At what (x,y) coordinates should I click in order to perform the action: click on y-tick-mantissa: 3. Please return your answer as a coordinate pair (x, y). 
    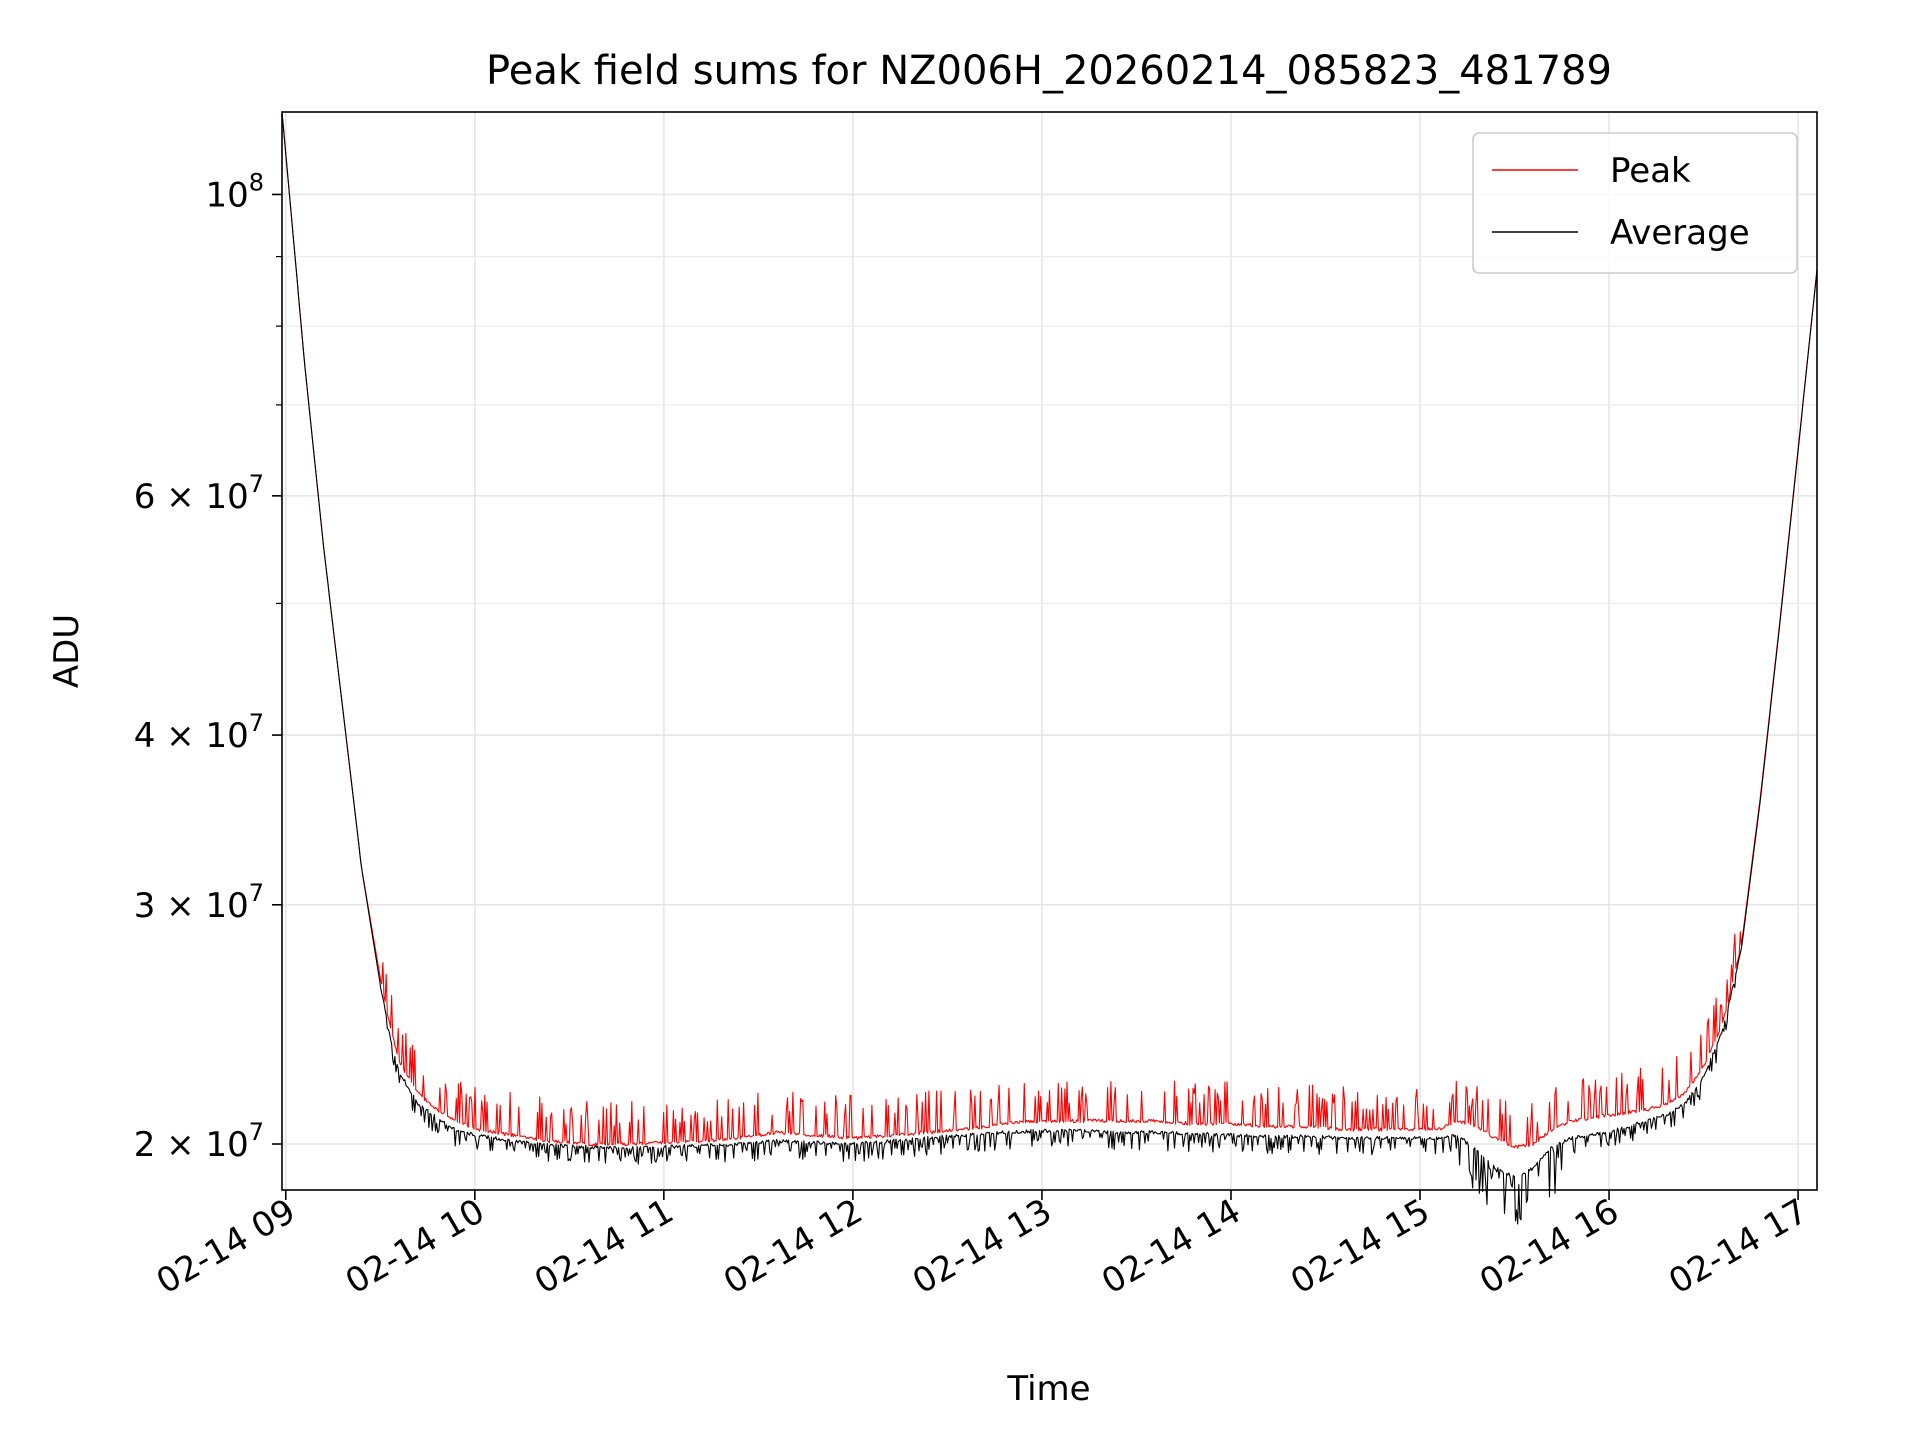
    Looking at the image, I should click on (145, 906).